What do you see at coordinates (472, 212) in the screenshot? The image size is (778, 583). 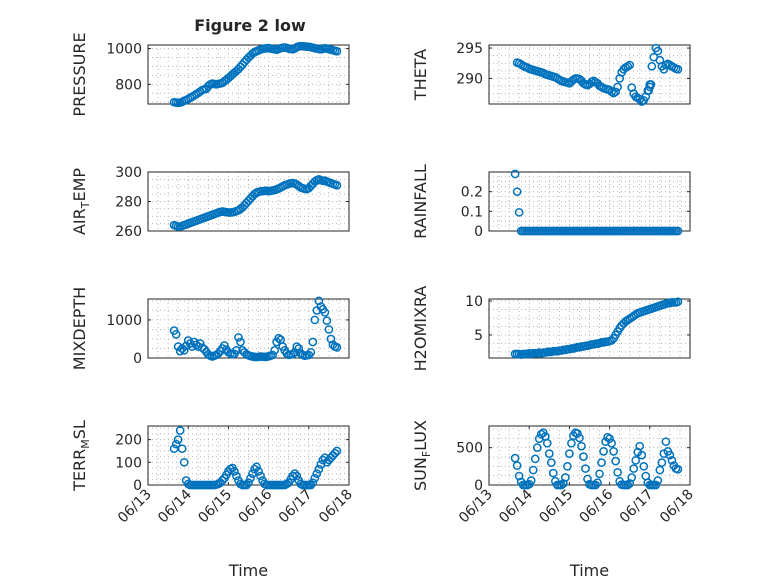 I see `y-tick-label: 0.1` at bounding box center [472, 212].